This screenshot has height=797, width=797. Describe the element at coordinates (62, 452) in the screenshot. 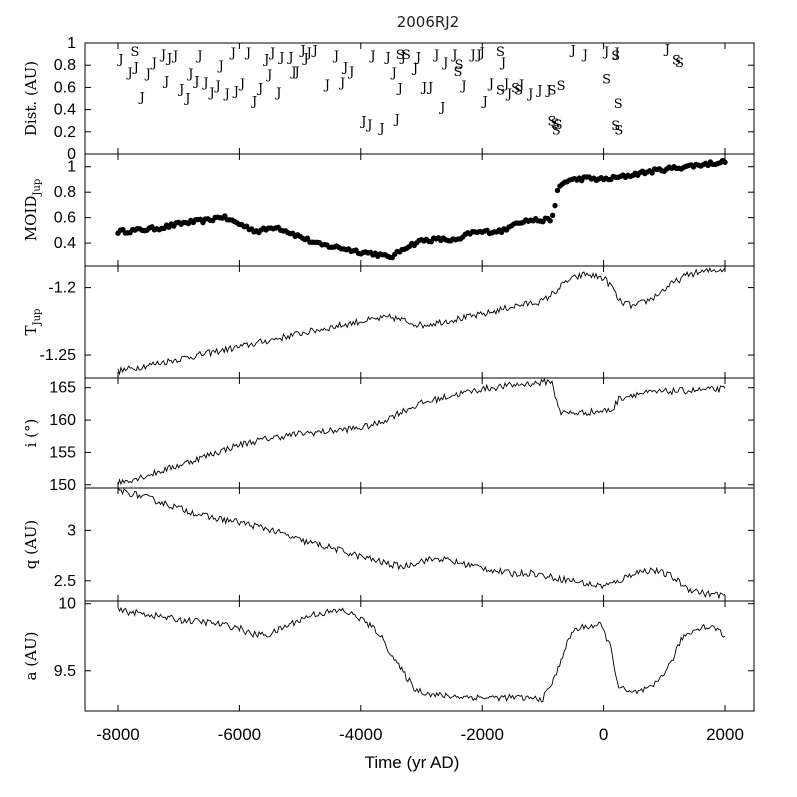

I see `y-tick-label: 155` at that location.